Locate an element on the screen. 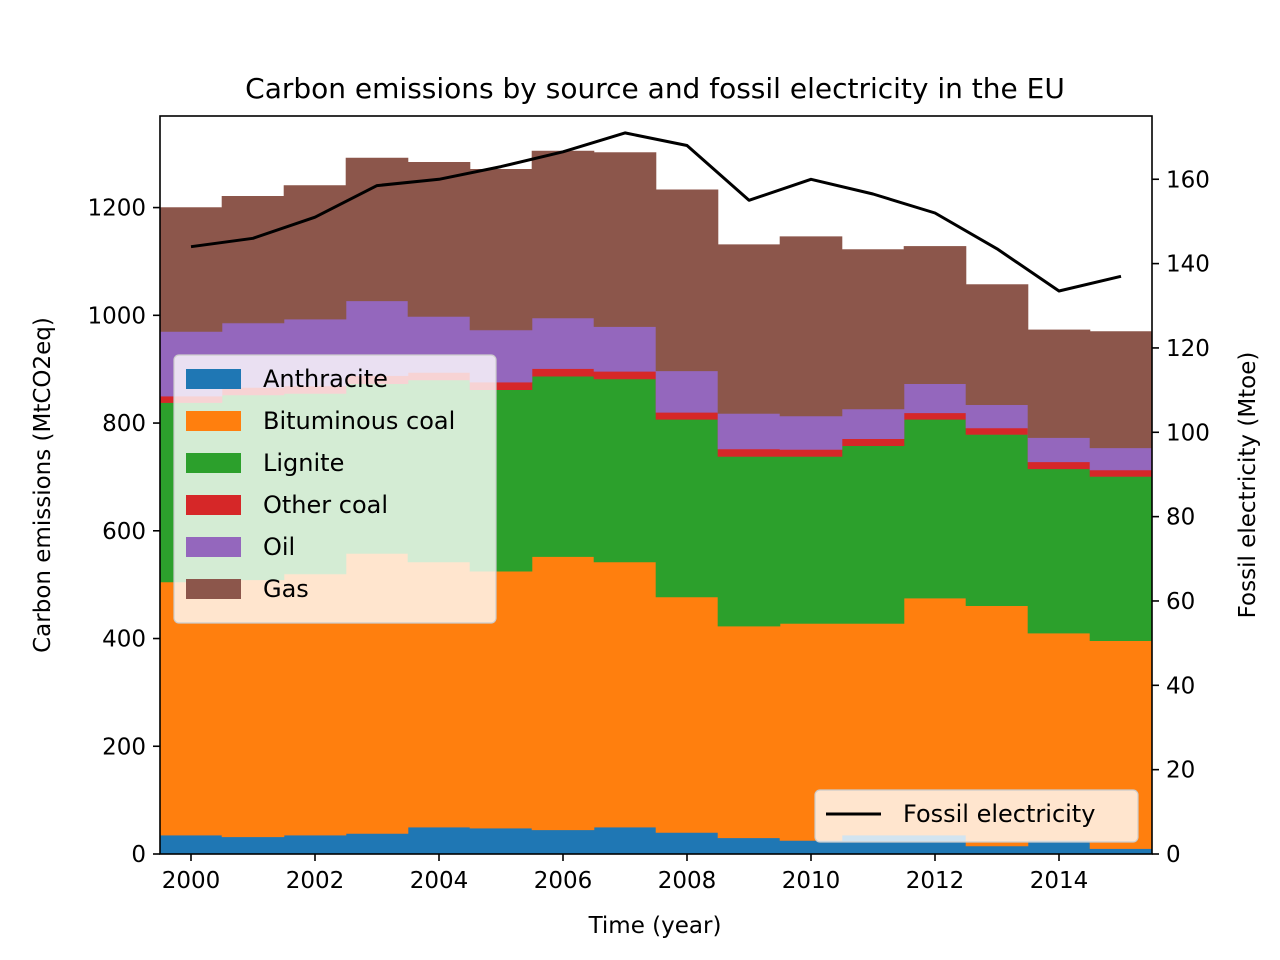  legend-swatch-oil is located at coordinates (213, 547).